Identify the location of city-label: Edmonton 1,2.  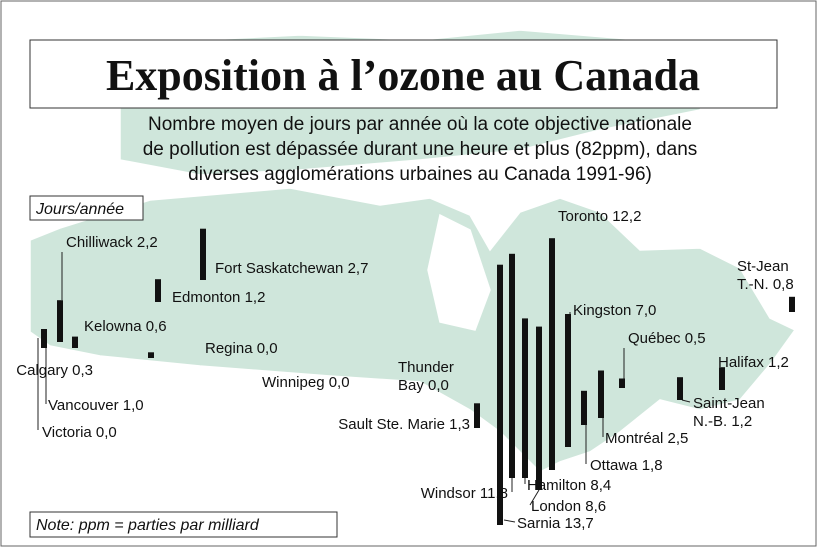
(218, 297).